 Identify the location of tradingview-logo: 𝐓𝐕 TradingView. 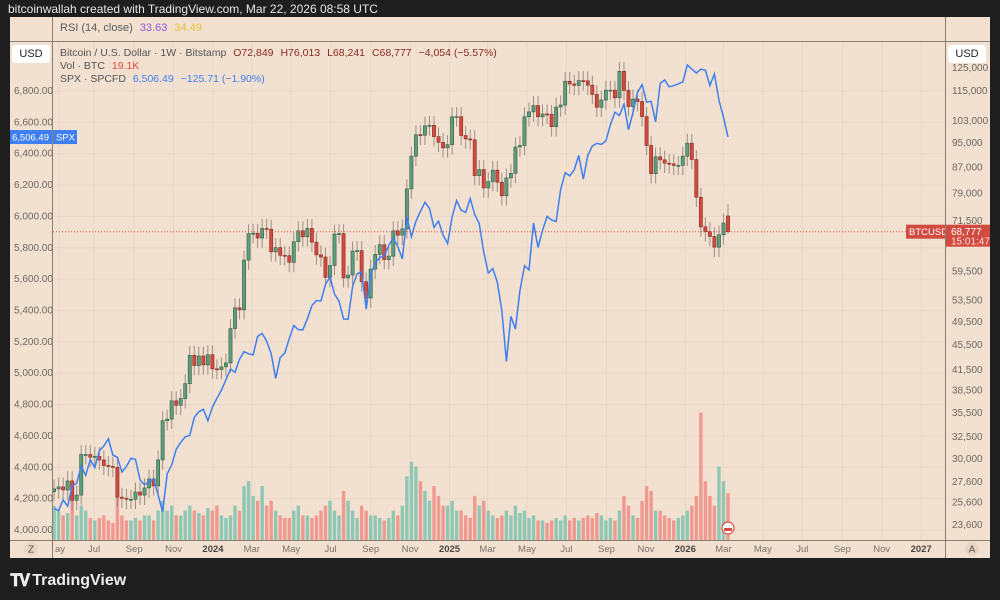
(68, 581).